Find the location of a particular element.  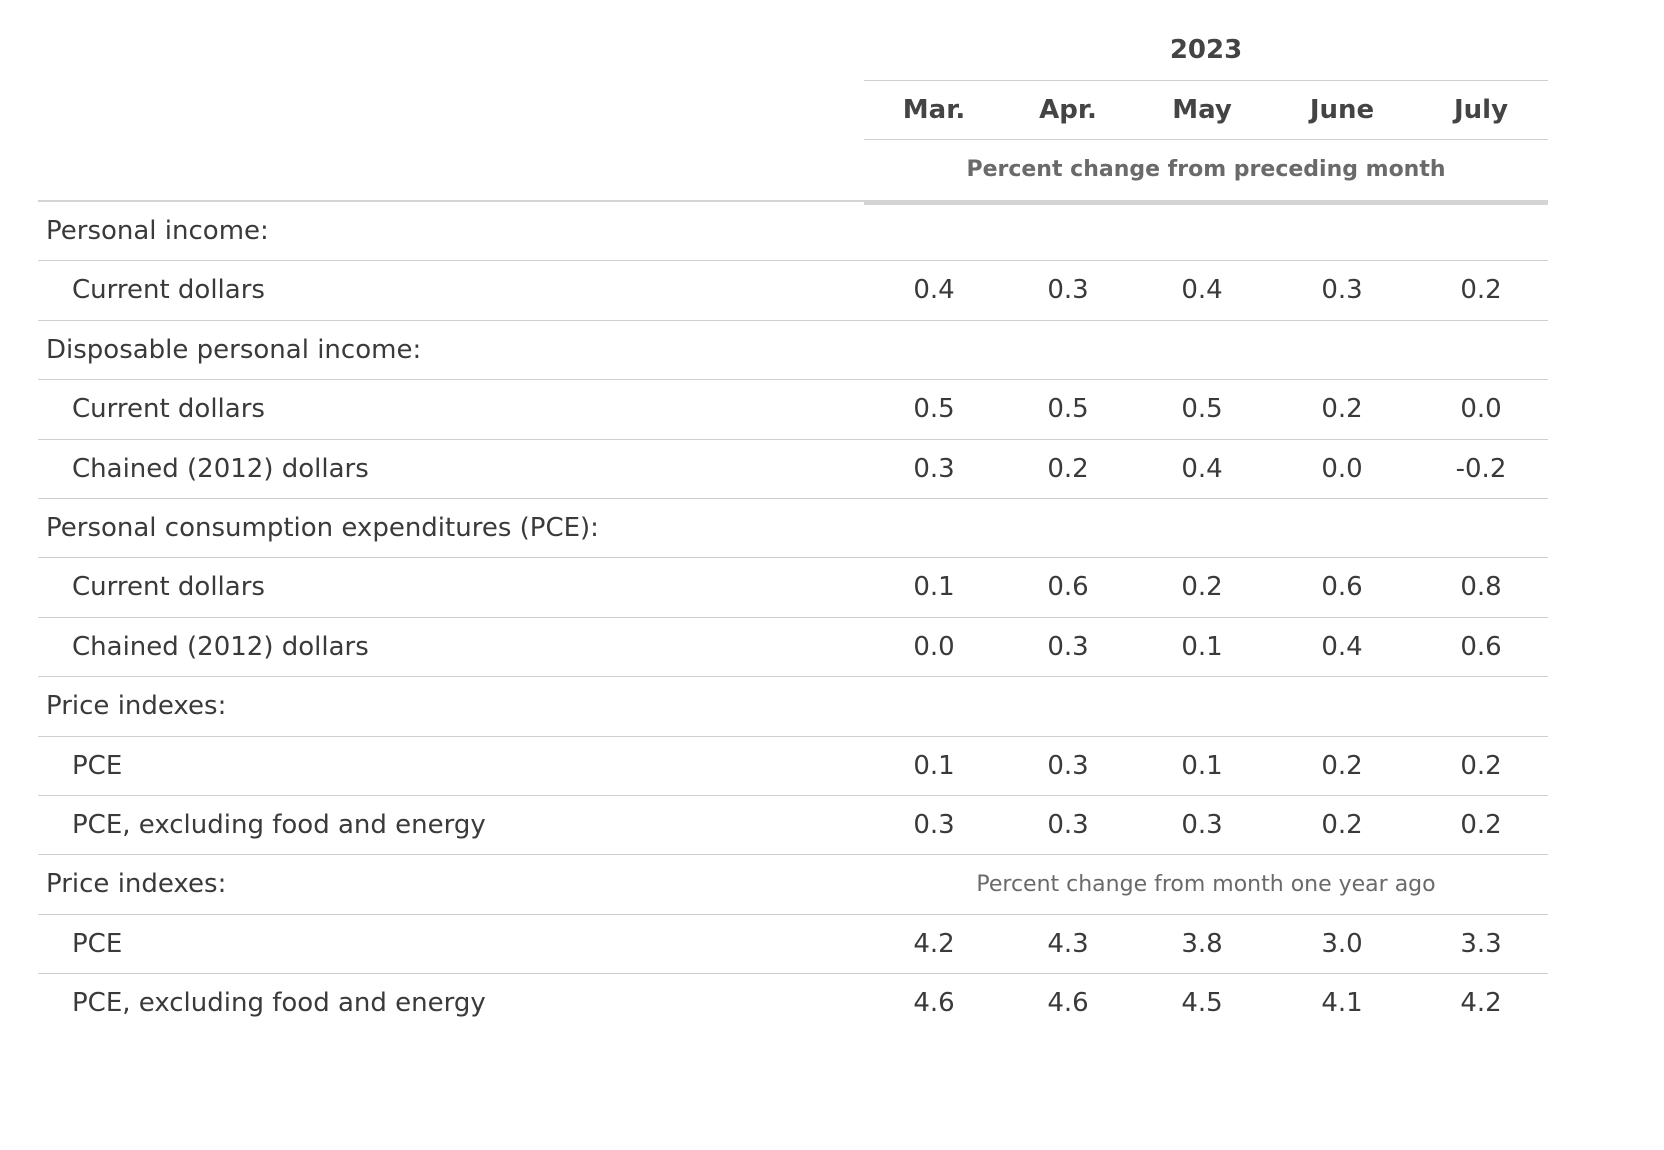

table-row: PCE 4.2 4.3 3.8 3.0 3.3 is located at coordinates (793, 945).